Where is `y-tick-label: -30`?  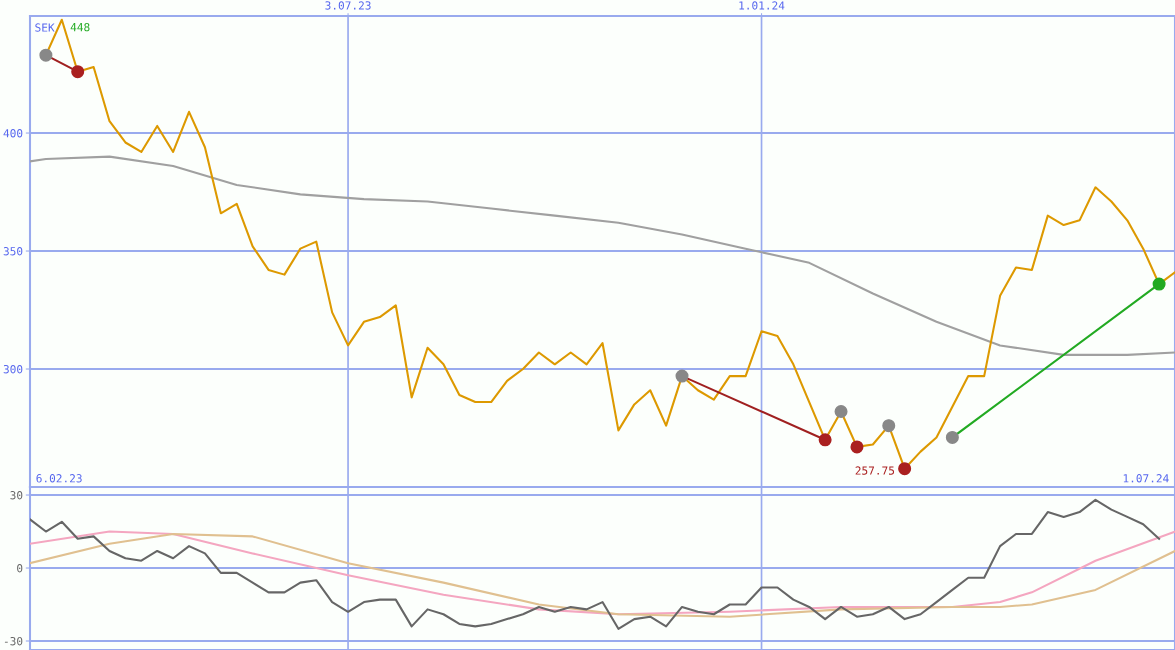 y-tick-label: -30 is located at coordinates (13, 641).